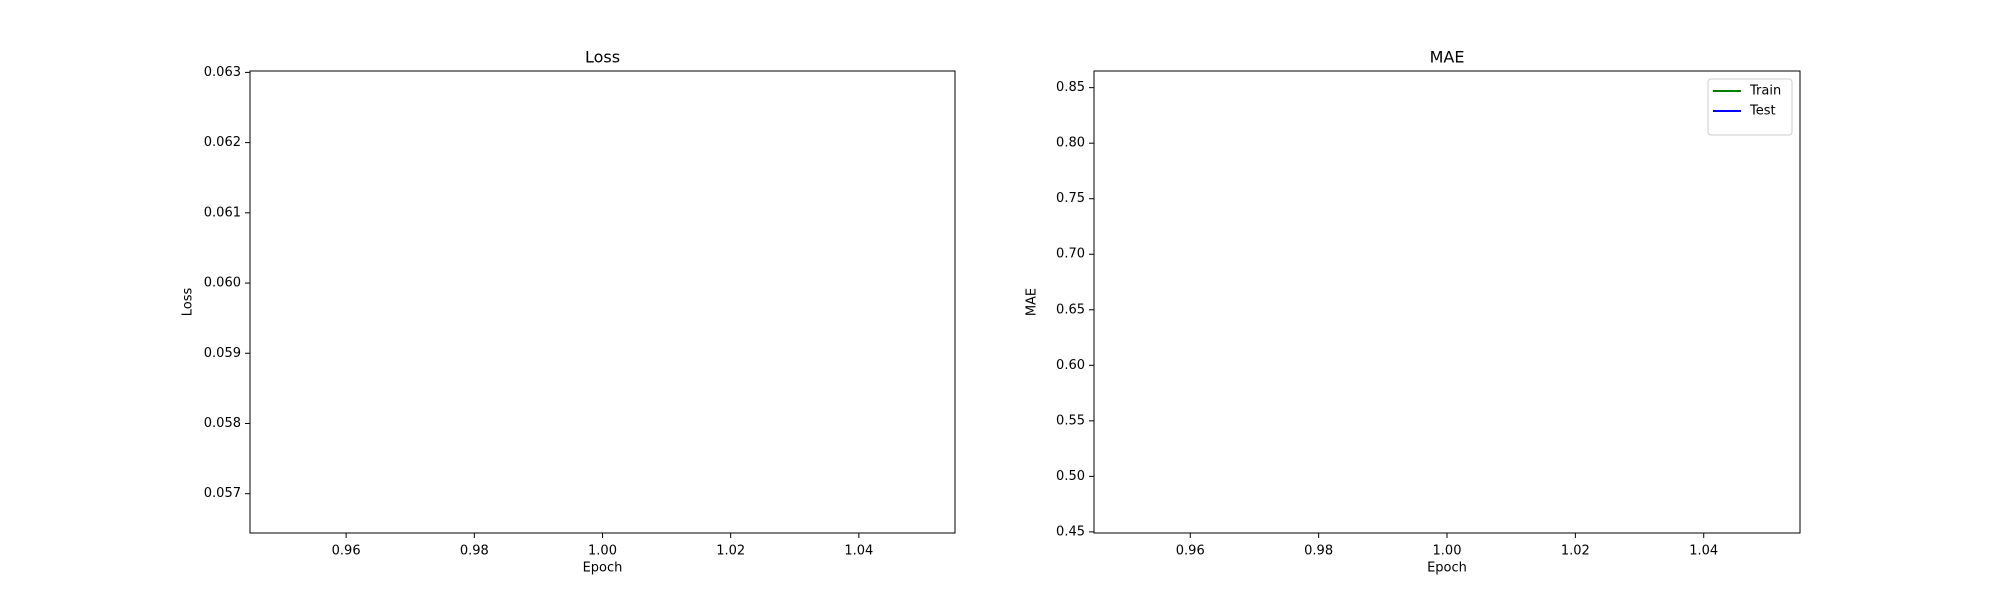 This screenshot has width=2000, height=600. I want to click on y-tick-label: 0.061, so click(222, 212).